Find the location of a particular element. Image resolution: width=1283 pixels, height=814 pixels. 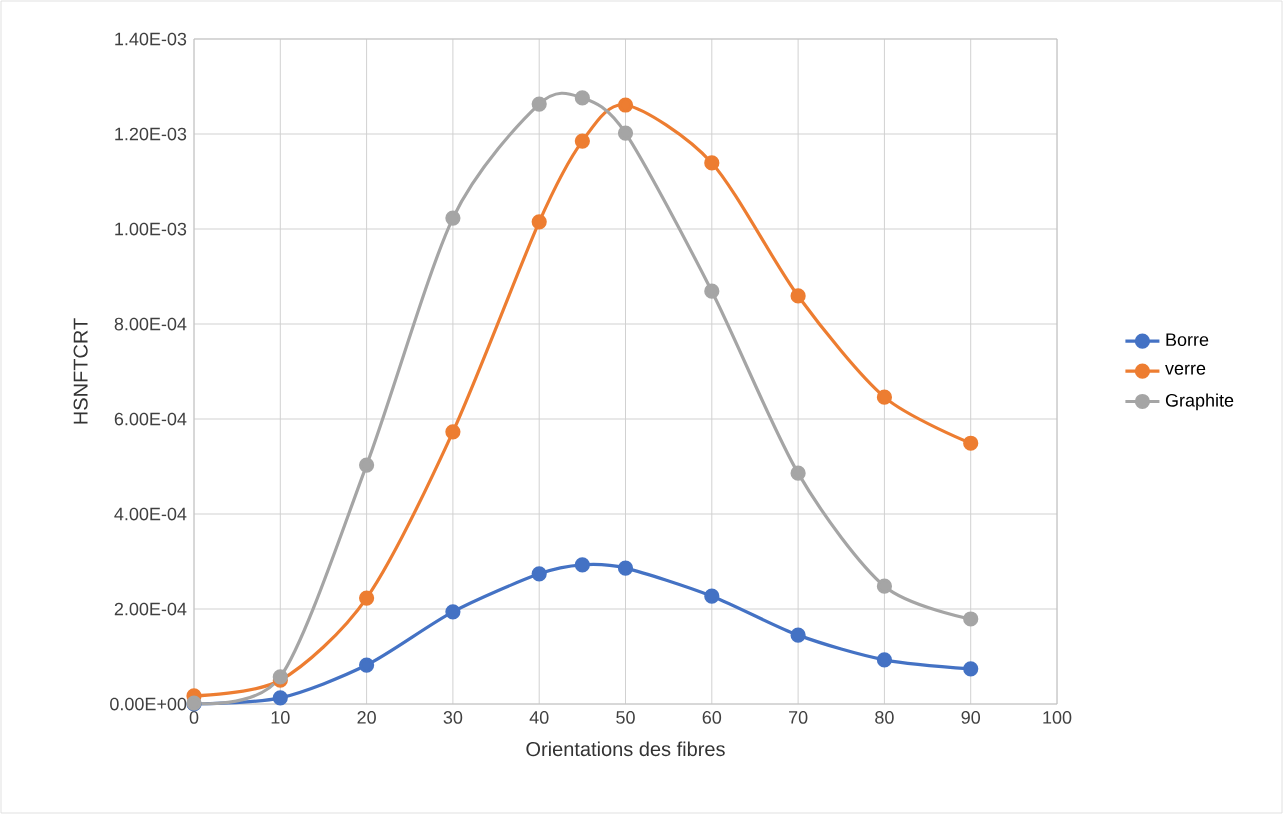

y-tick-label: 0.00E+00 is located at coordinates (148, 704).